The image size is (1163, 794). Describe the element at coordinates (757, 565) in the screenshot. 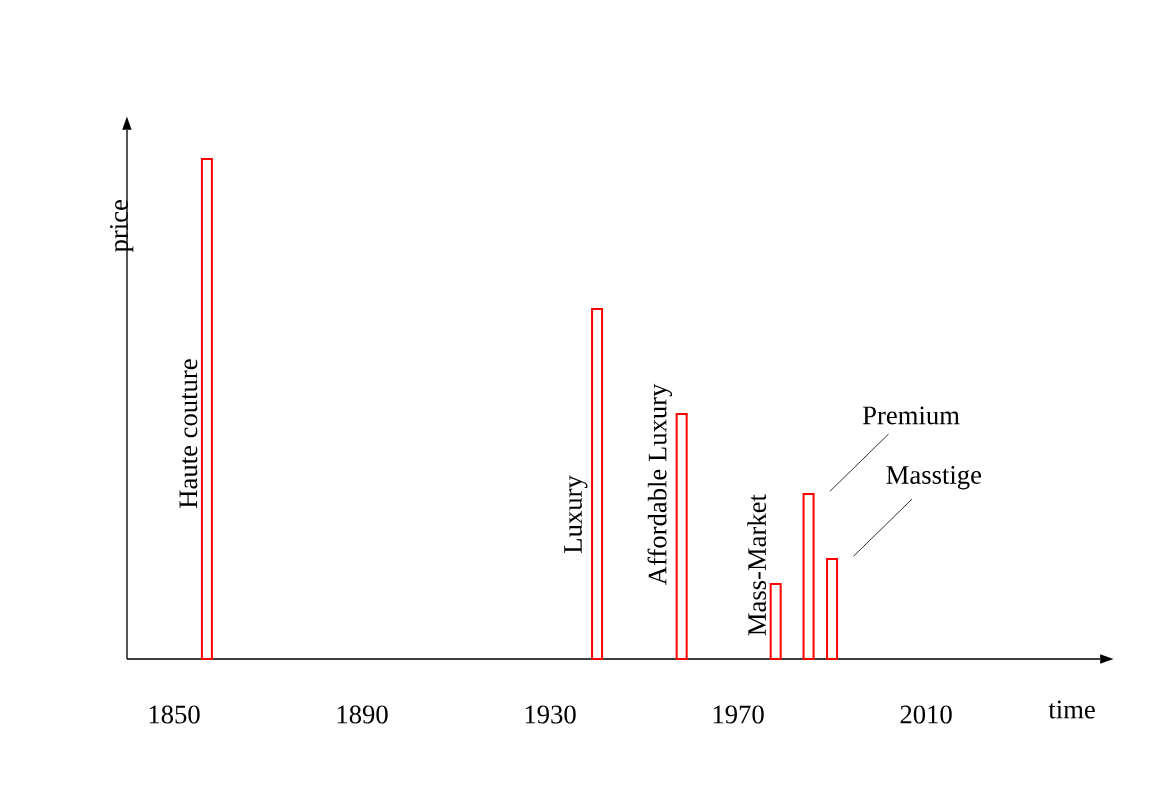

I see `annotation: Mass-Market` at that location.